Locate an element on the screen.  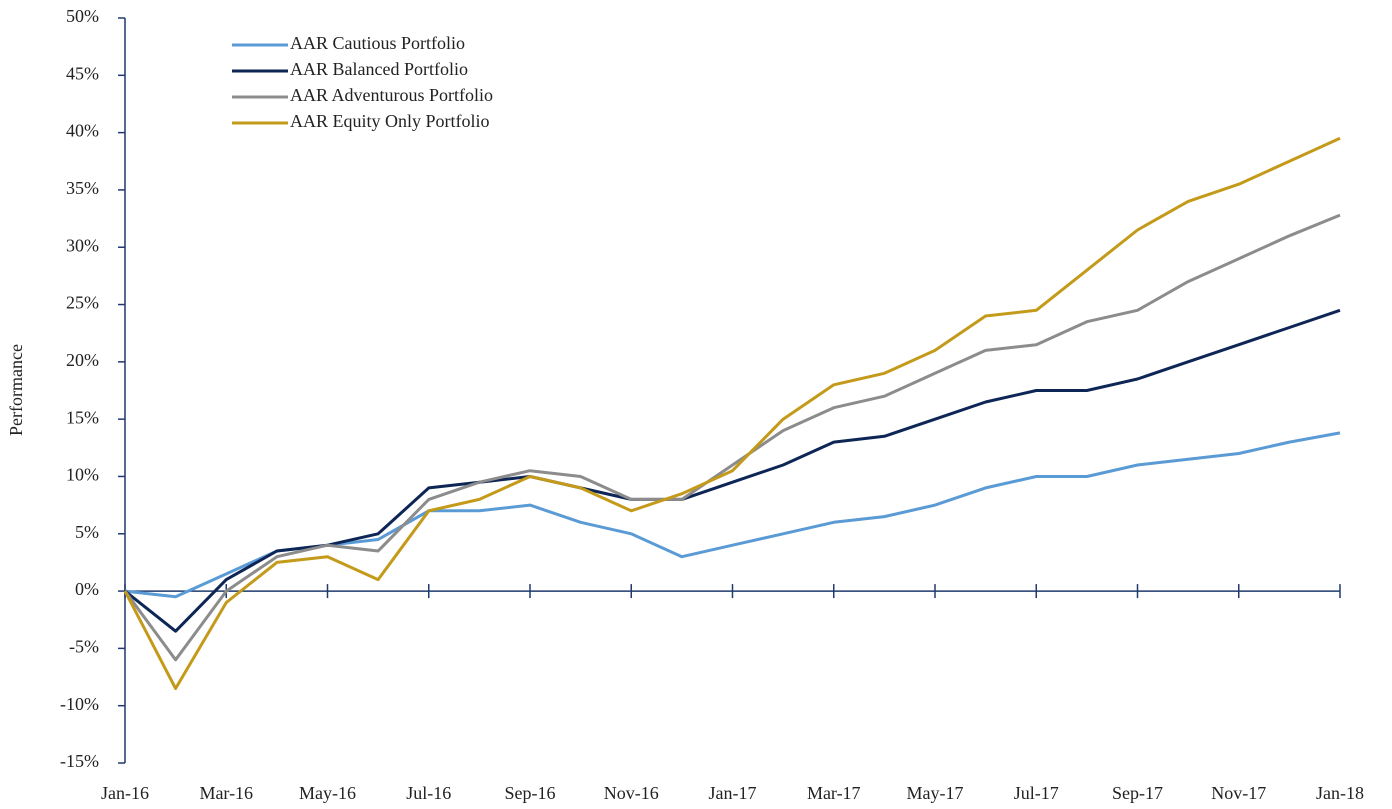
x-tick-label: Nov-16 is located at coordinates (631, 793).